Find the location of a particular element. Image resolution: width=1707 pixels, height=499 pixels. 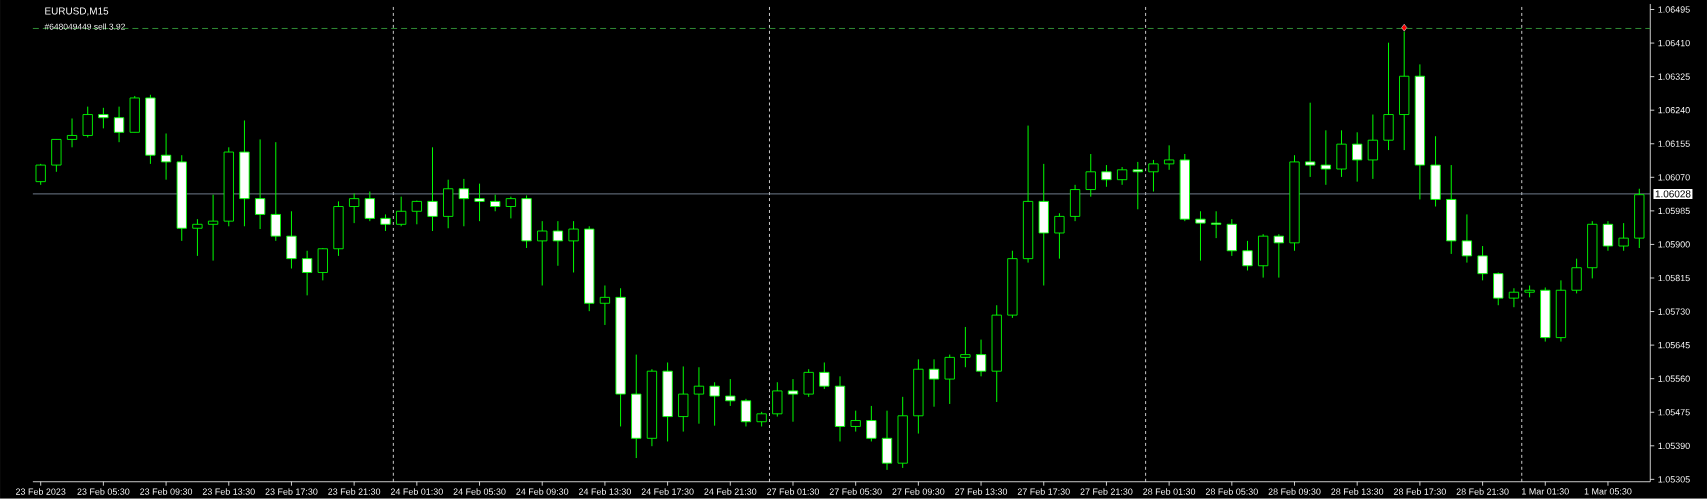

y-tick-label: 1.06070 is located at coordinates (1674, 177).